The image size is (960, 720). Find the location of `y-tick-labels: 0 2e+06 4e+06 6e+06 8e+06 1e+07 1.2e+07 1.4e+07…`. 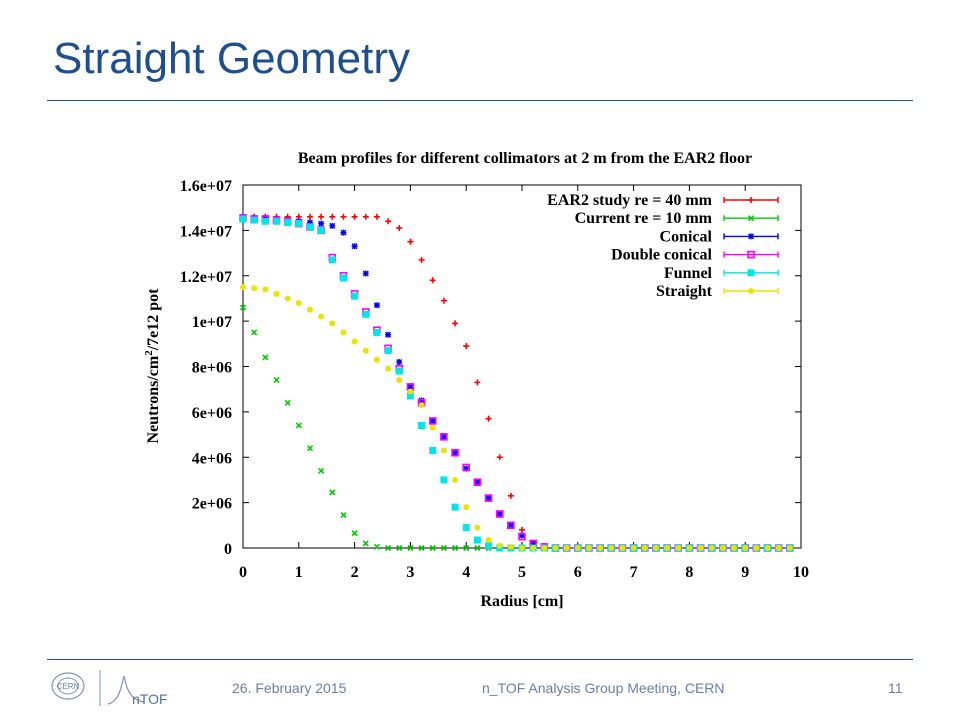

y-tick-labels: 0 2e+06 4e+06 6e+06 8e+06 1e+07 1.2e+07 1.4e+07… is located at coordinates (206, 368).